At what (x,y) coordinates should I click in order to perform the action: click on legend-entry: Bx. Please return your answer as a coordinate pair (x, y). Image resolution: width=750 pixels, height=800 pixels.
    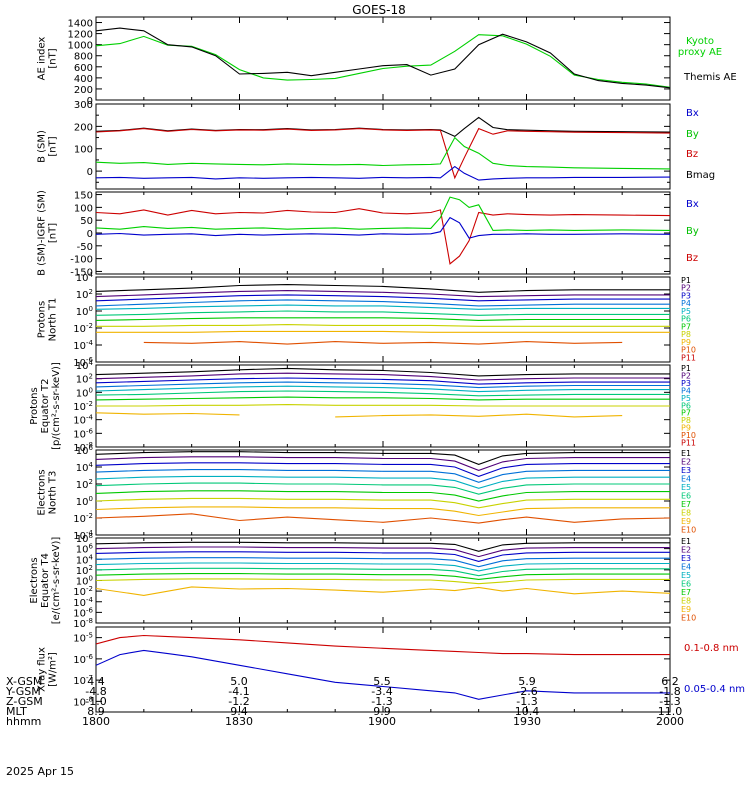
    Looking at the image, I should click on (692, 204).